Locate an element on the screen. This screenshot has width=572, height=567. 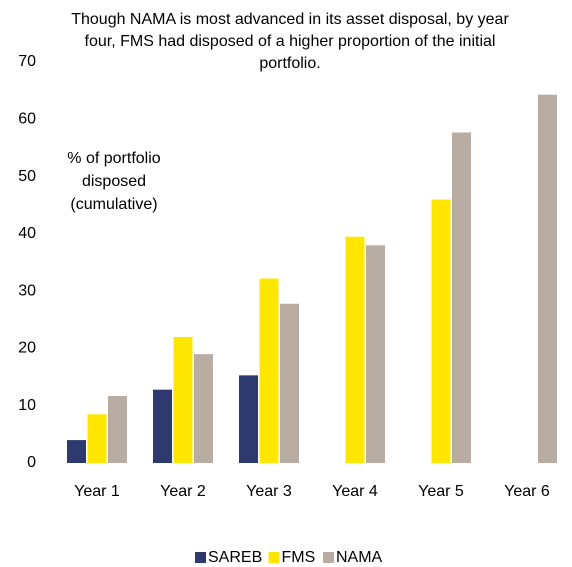
x-tick-label: Year 2 is located at coordinates (183, 491).